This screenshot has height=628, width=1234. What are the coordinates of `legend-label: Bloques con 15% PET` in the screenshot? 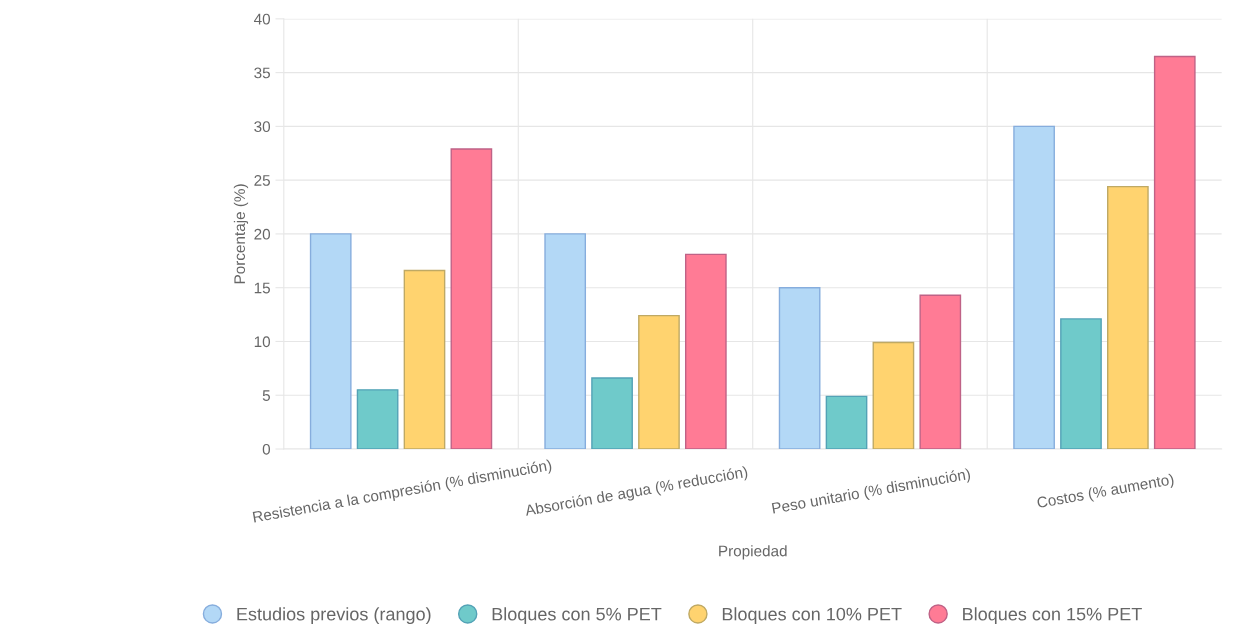 It's located at (1052, 616).